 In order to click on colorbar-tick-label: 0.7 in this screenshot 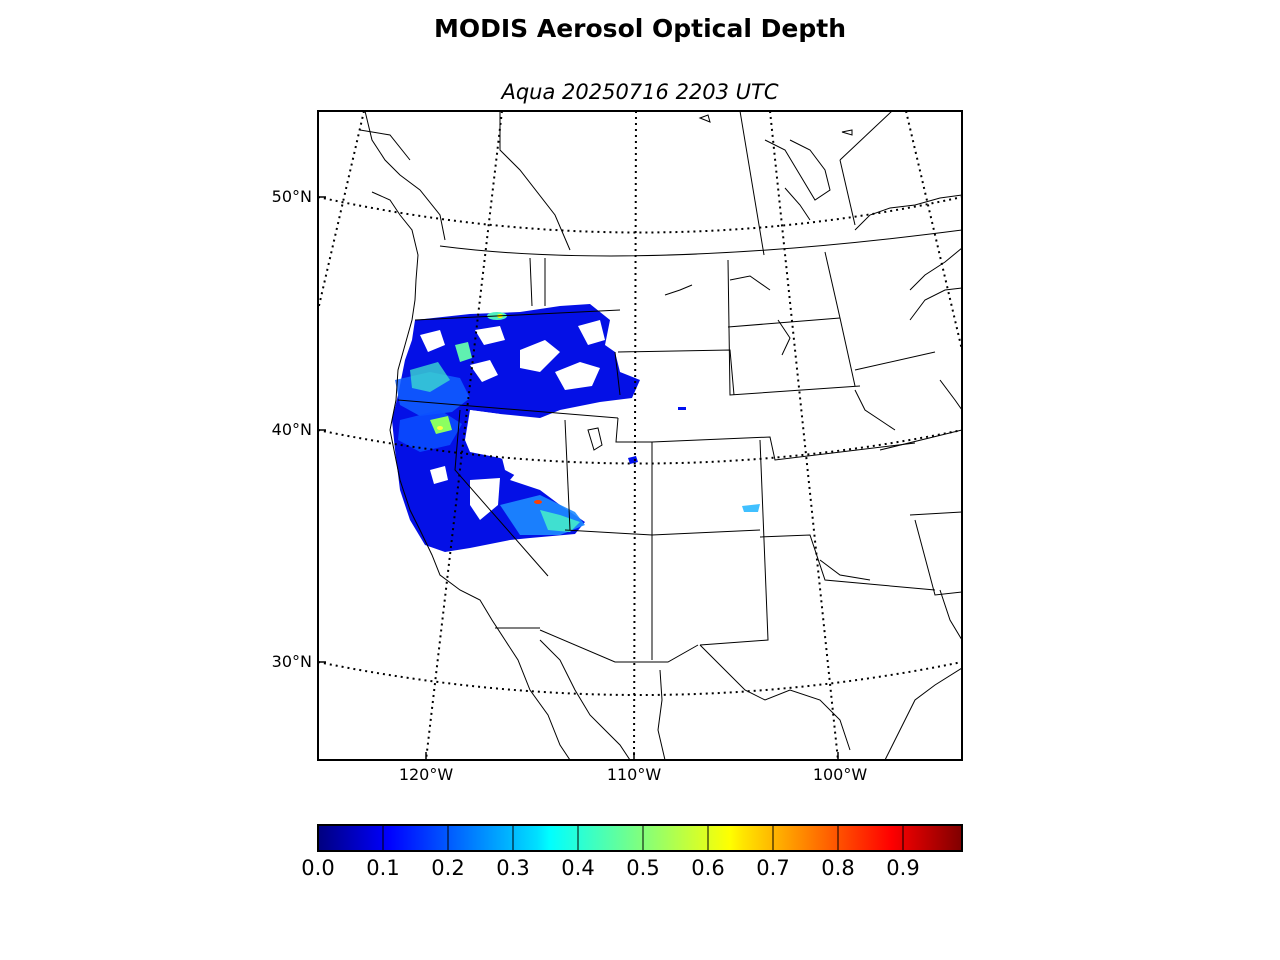, I will do `click(773, 868)`.